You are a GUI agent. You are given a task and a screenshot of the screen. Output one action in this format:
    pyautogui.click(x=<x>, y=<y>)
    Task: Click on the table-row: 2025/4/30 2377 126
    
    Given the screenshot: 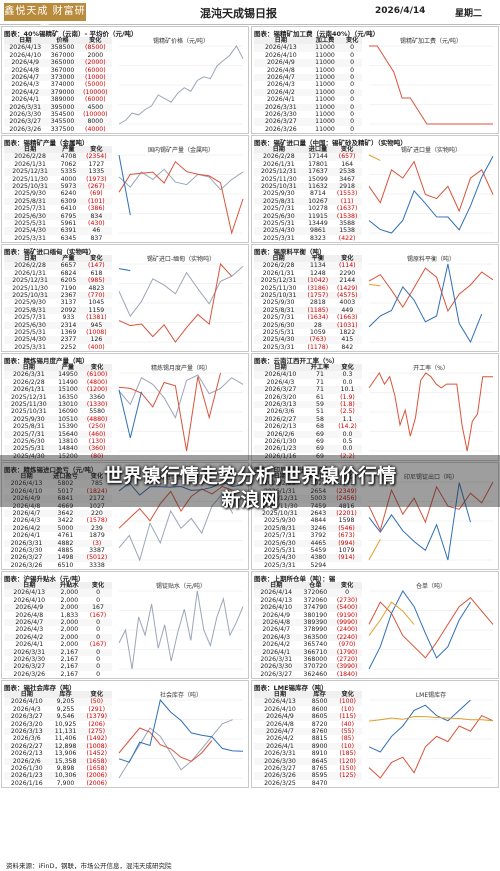 What is the action you would take?
    pyautogui.click(x=58, y=340)
    